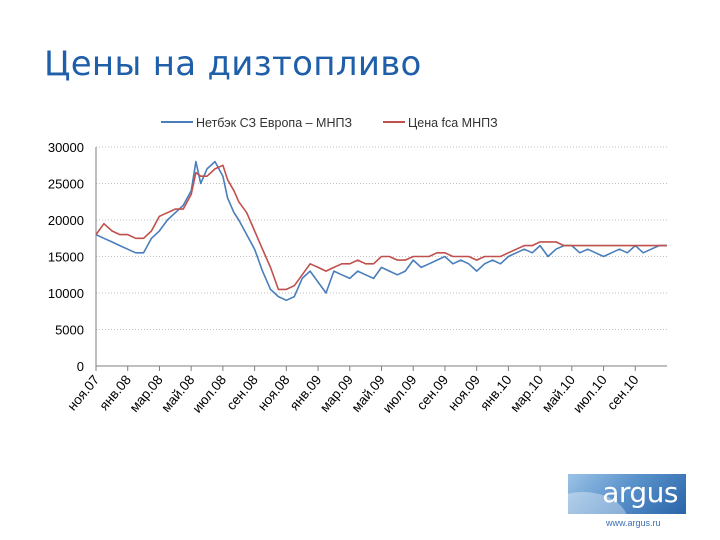  Describe the element at coordinates (80, 366) in the screenshot. I see `y-tick-label: 0` at that location.